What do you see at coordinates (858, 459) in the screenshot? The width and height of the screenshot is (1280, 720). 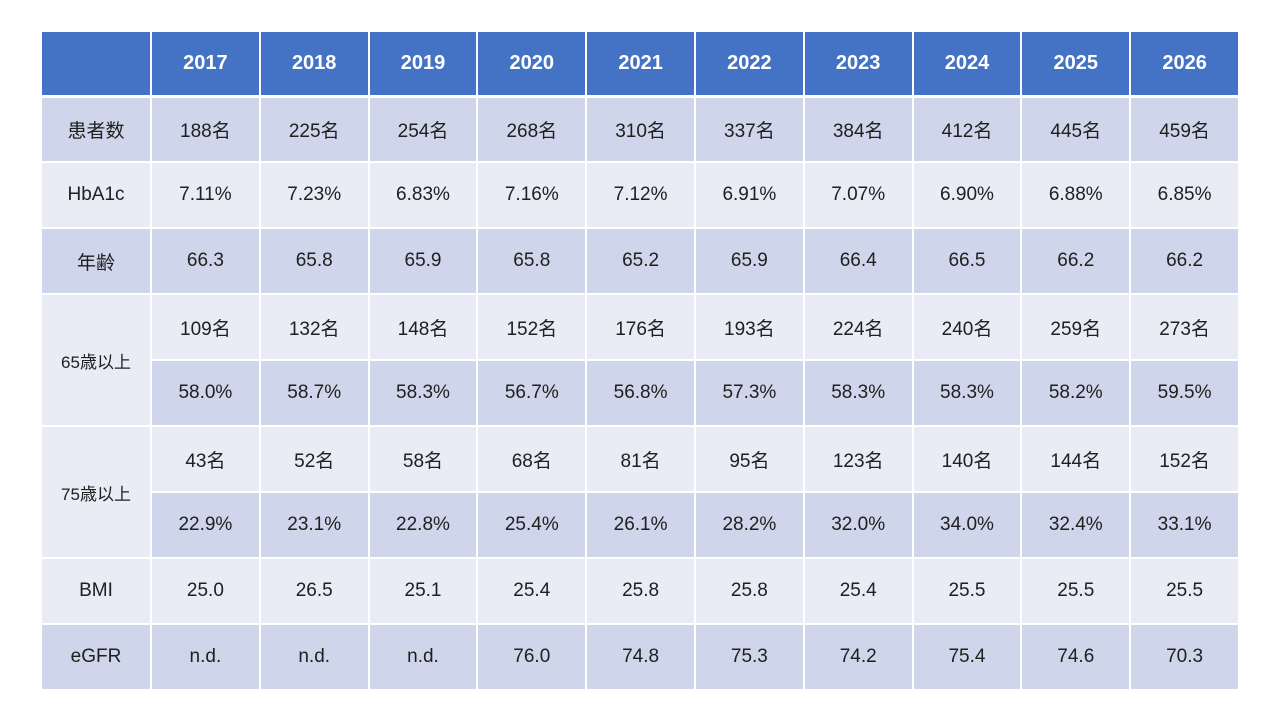 I see `data-cell: 123名` at bounding box center [858, 459].